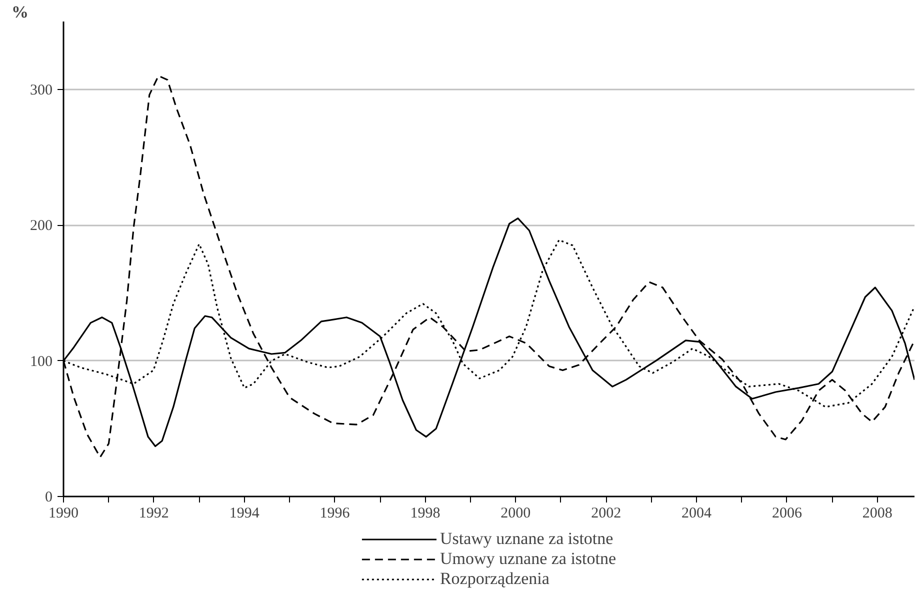 The image size is (916, 601). Describe the element at coordinates (425, 514) in the screenshot. I see `x-tick-label: 1998` at that location.